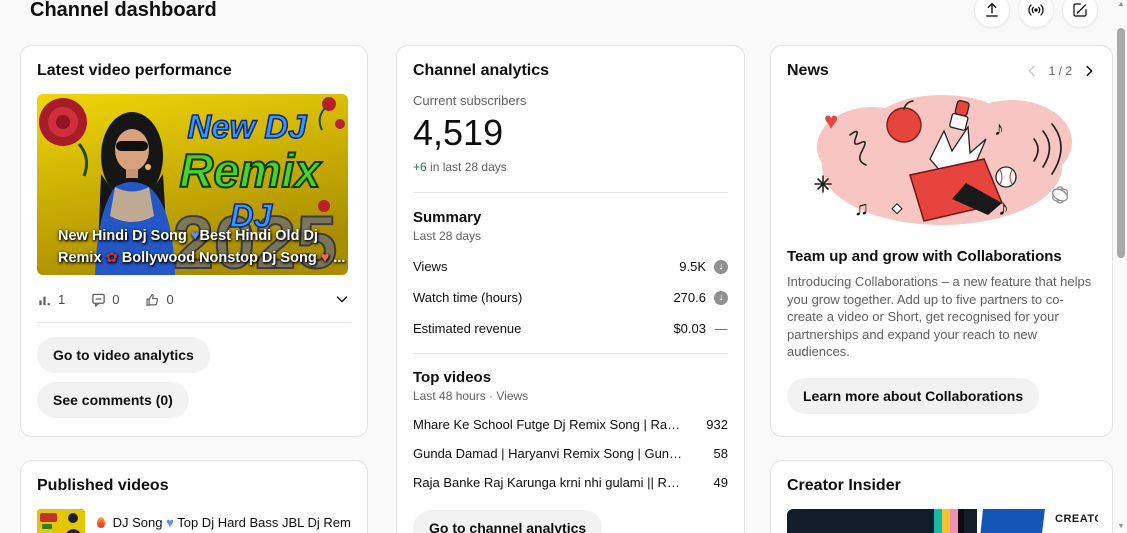 The image size is (1127, 533). I want to click on heart-icon: ♥, so click(325, 258).